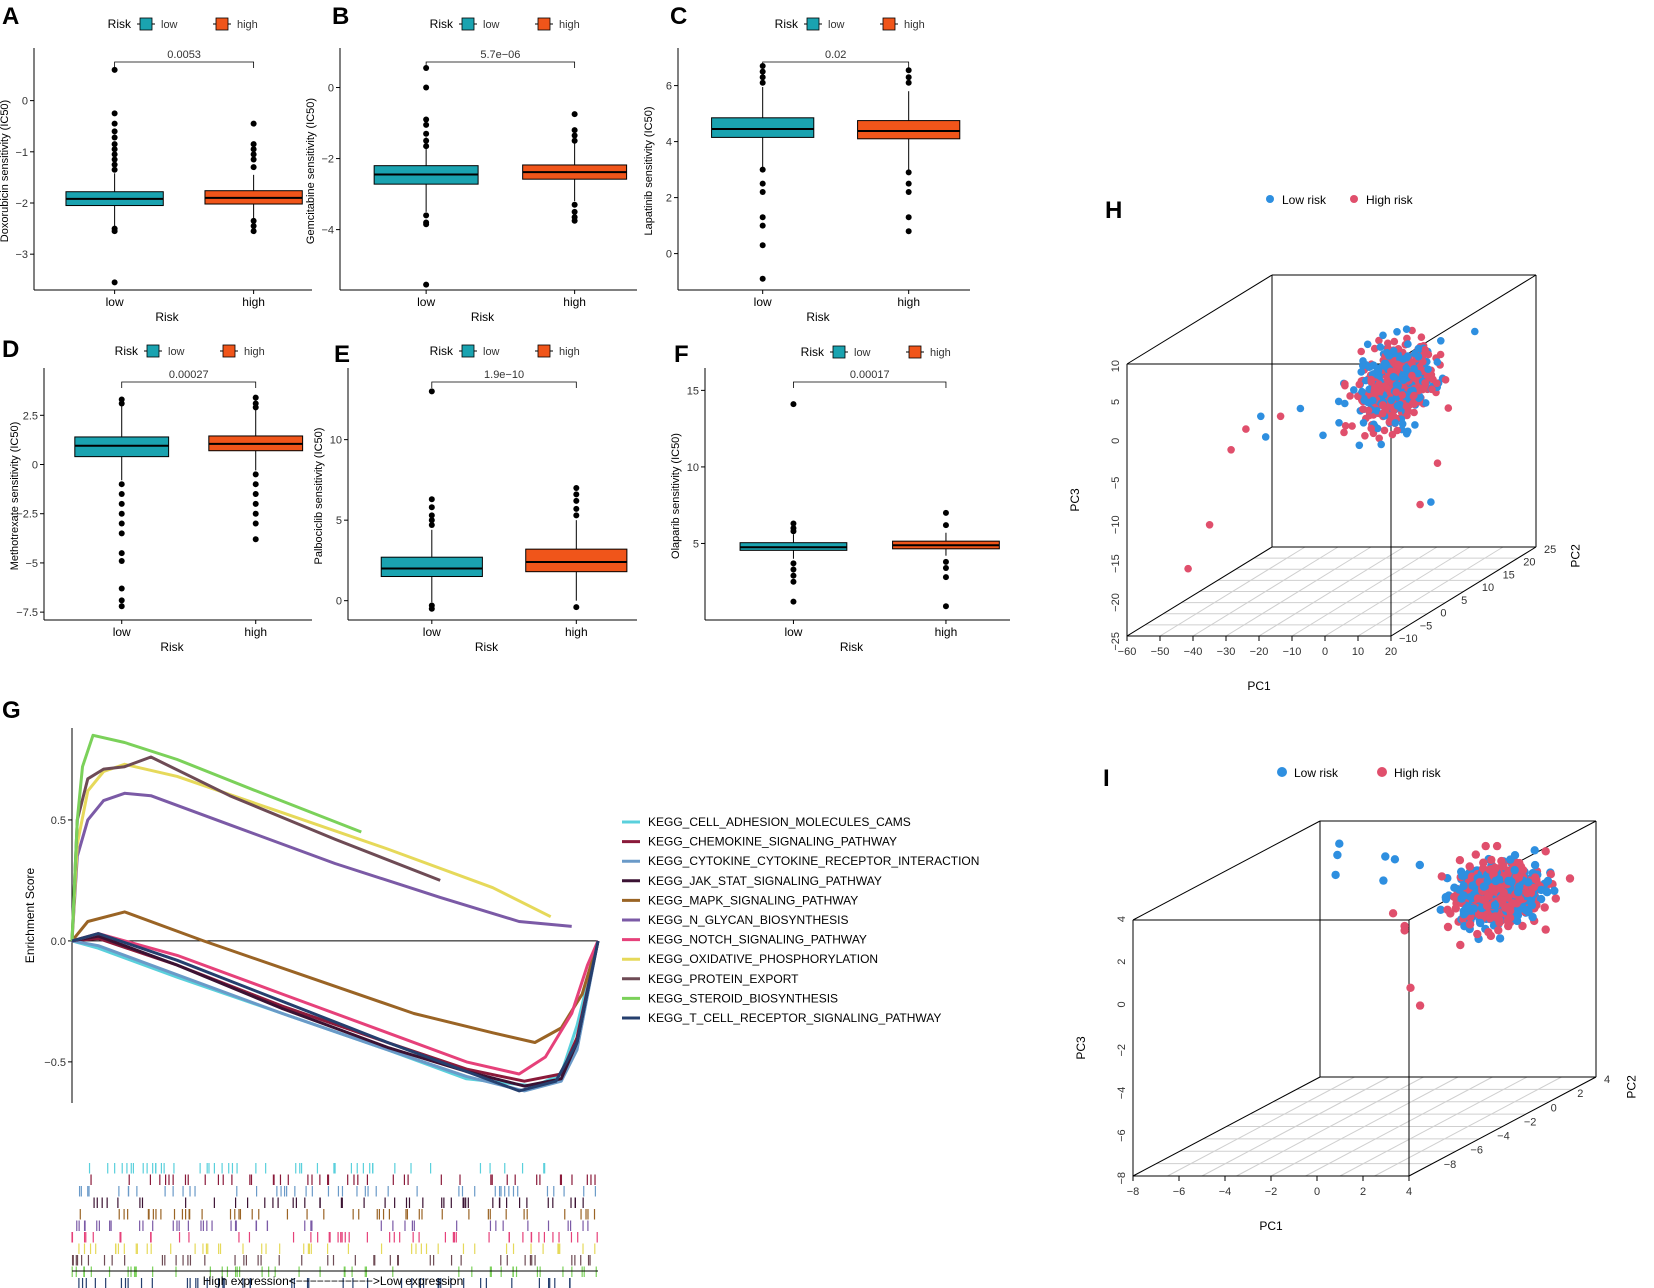 Image resolution: width=1654 pixels, height=1288 pixels. I want to click on y-axis-title: Palbociclib sensitivity (IC50), so click(319, 496).